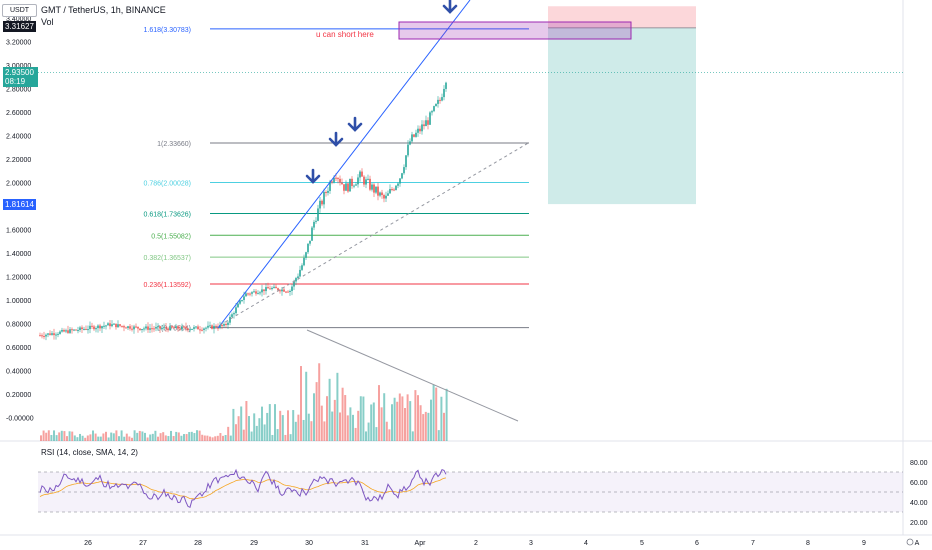 The width and height of the screenshot is (932, 550). Describe the element at coordinates (502, 542) in the screenshot. I see `time-axis: 26 27 28 29 30 31 Apr 2 3 4 5 6 7 8 9 A` at that location.